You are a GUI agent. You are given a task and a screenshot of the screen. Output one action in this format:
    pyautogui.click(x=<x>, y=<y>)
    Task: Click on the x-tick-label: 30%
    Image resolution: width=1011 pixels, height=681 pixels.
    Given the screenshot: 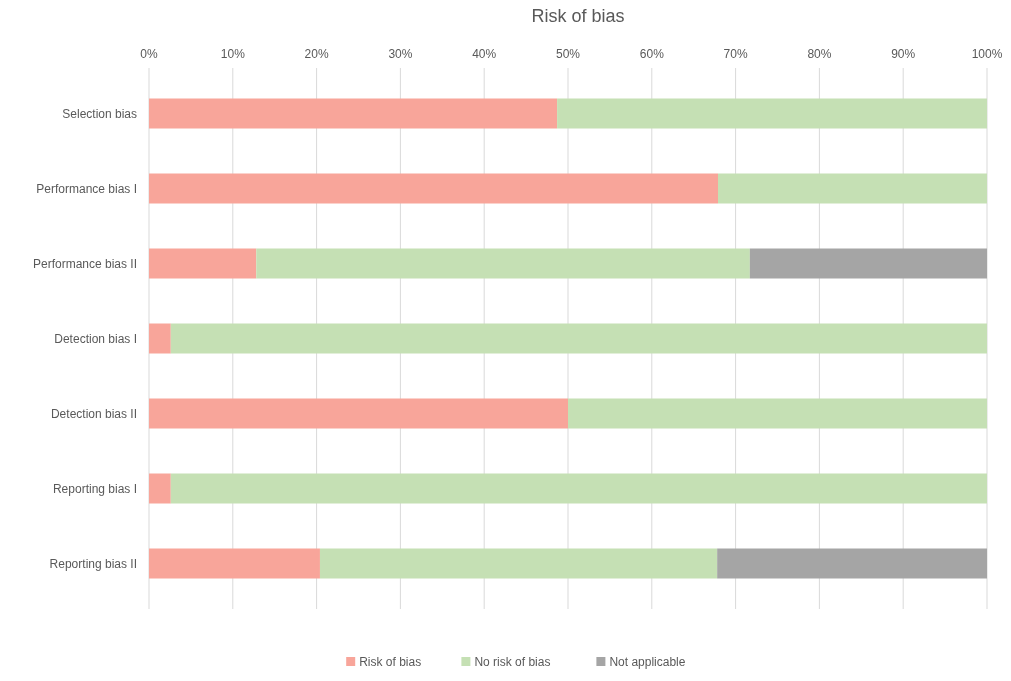 What is the action you would take?
    pyautogui.click(x=400, y=54)
    